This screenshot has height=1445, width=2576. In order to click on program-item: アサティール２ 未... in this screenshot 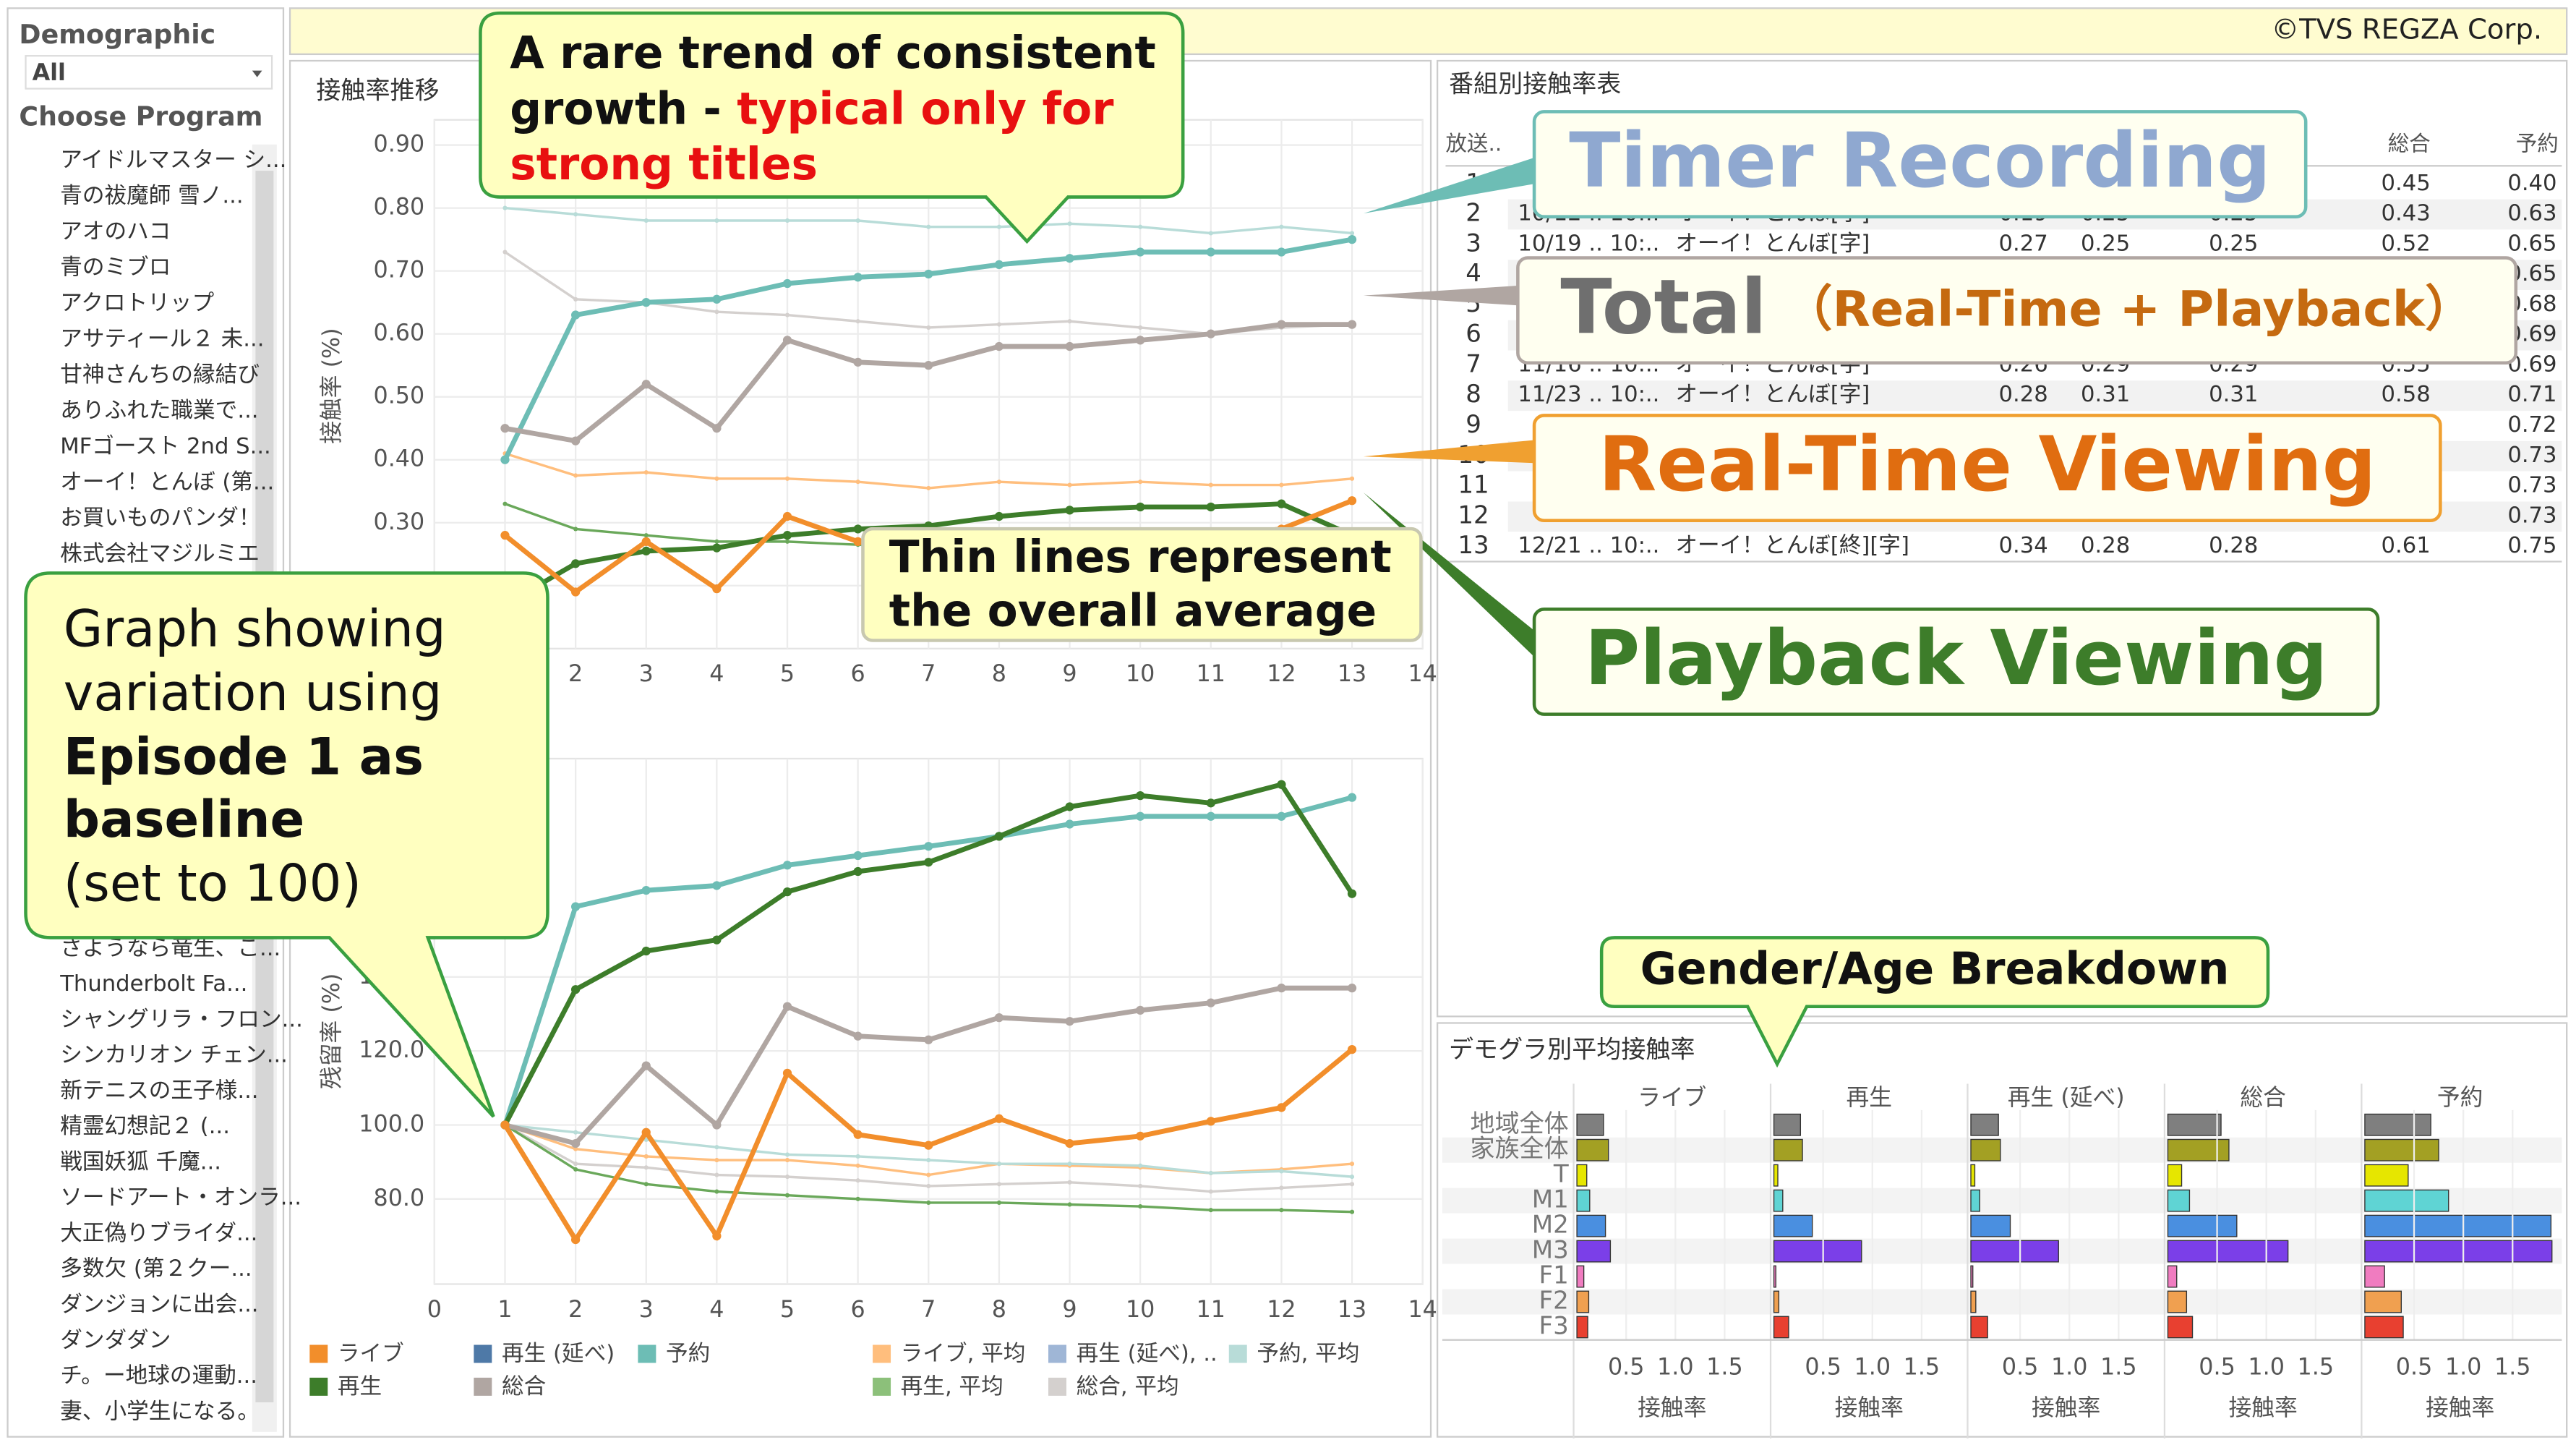, I will do `click(162, 338)`.